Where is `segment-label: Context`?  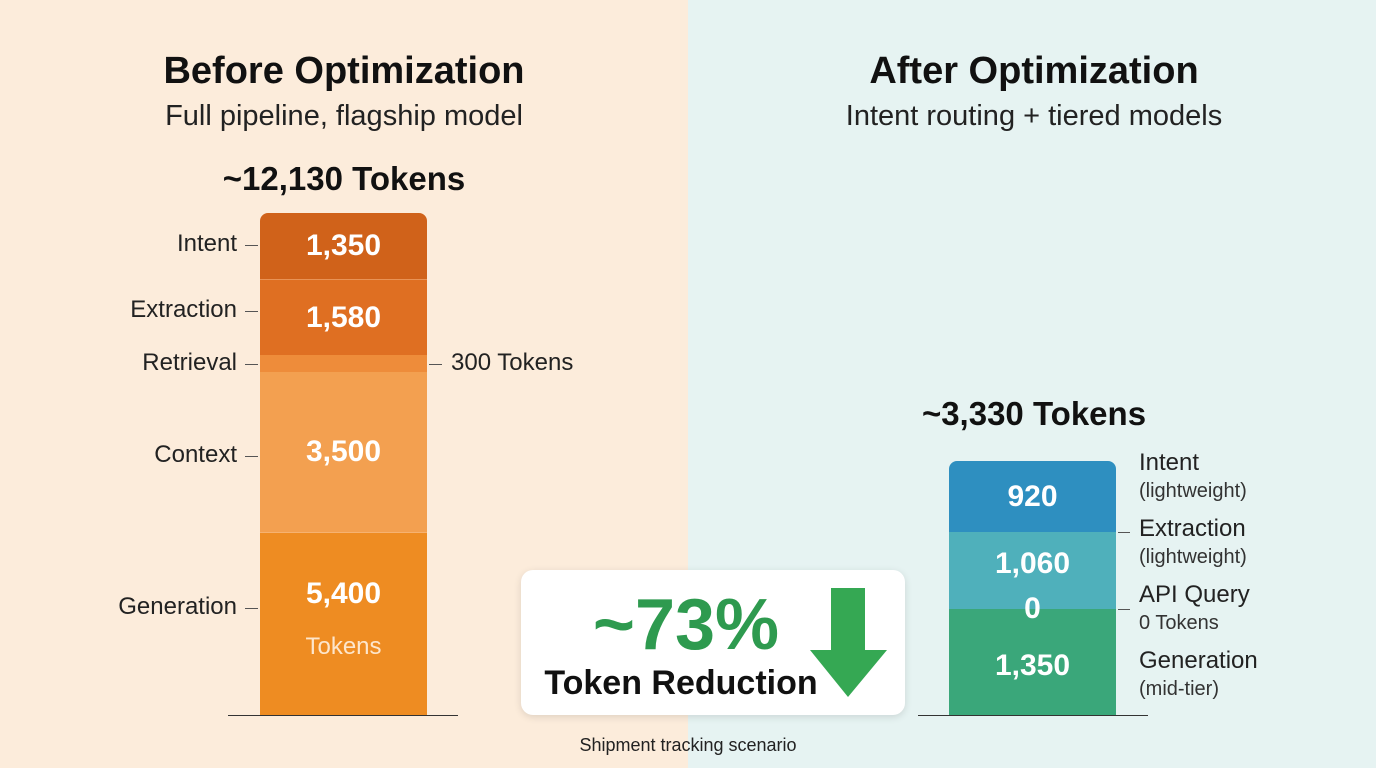
segment-label: Context is located at coordinates (195, 454).